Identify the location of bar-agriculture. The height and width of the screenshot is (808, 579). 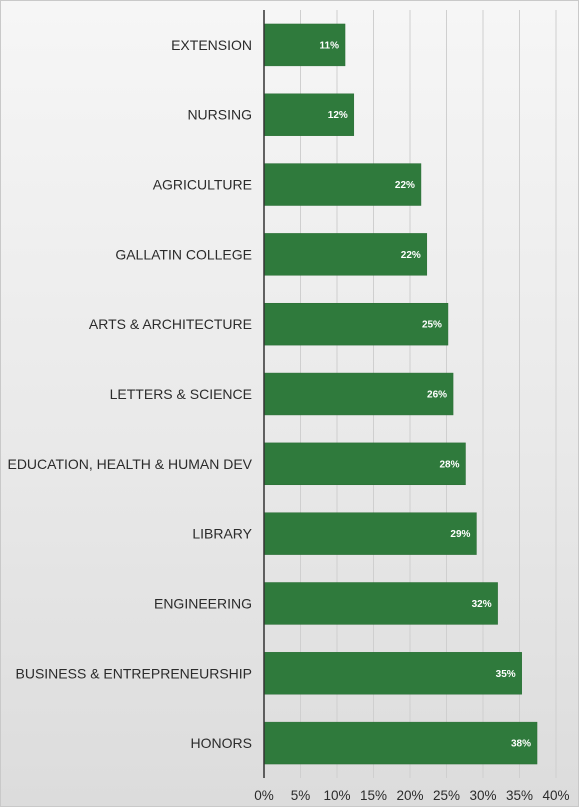
(342, 184).